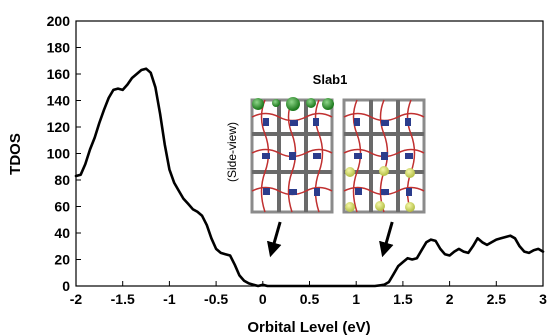 The width and height of the screenshot is (549, 336). I want to click on inset-side-view-label: (Side-view), so click(232, 152).